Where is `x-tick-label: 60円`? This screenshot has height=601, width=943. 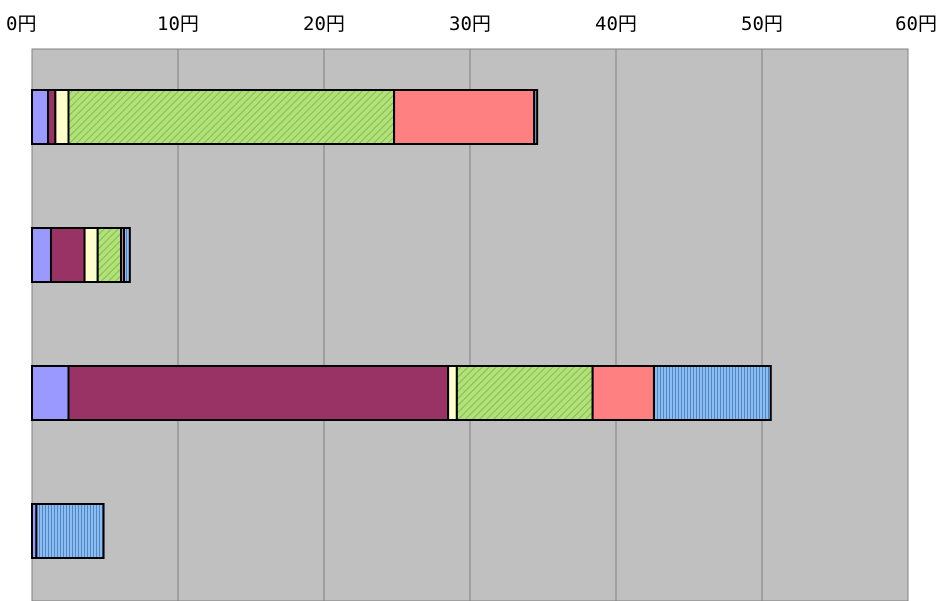 x-tick-label: 60円 is located at coordinates (916, 24).